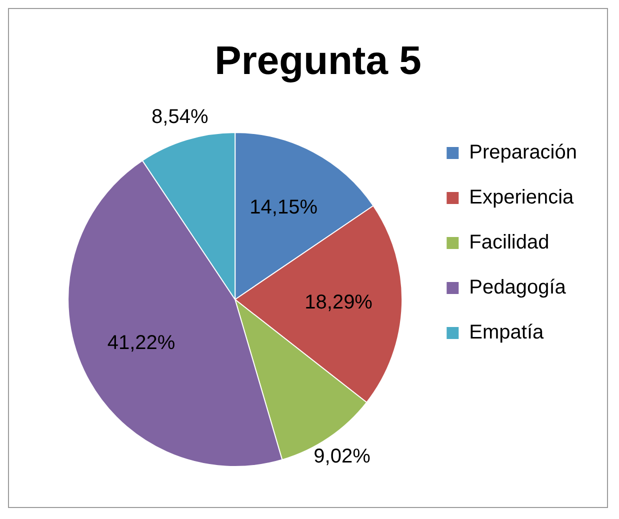 This screenshot has height=519, width=619. What do you see at coordinates (342, 457) in the screenshot?
I see `data-label: 9,02%` at bounding box center [342, 457].